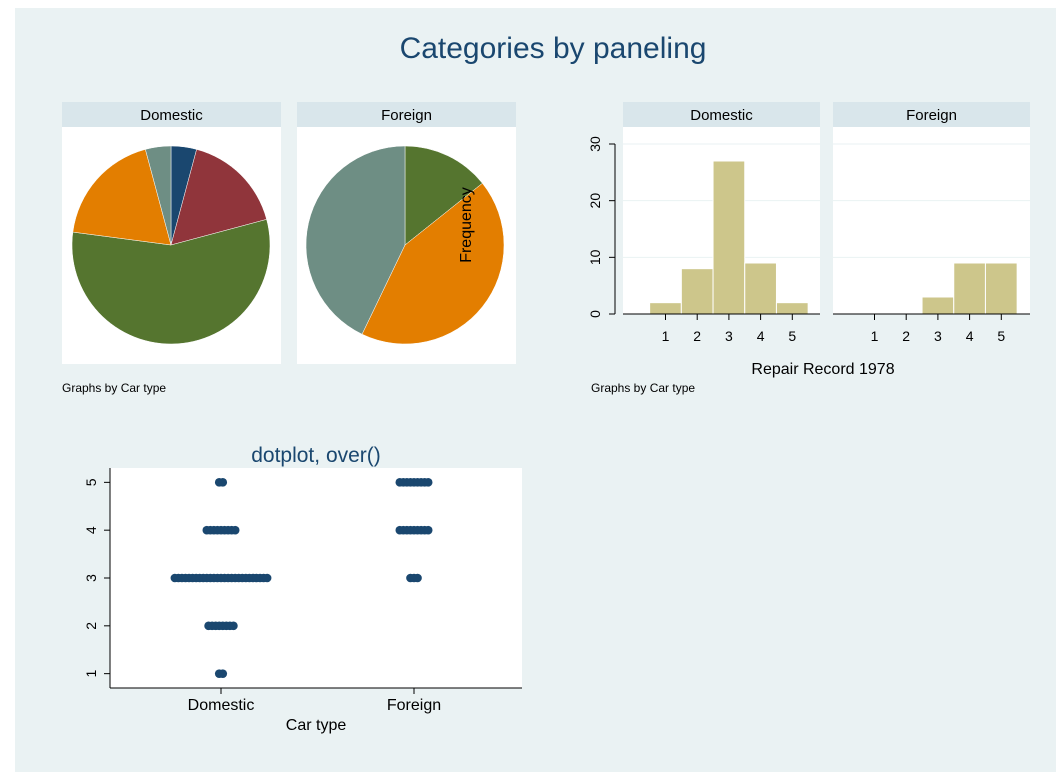 Image resolution: width=1056 pixels, height=772 pixels. What do you see at coordinates (91, 530) in the screenshot?
I see `dotplot-y-tick-label: 4` at bounding box center [91, 530].